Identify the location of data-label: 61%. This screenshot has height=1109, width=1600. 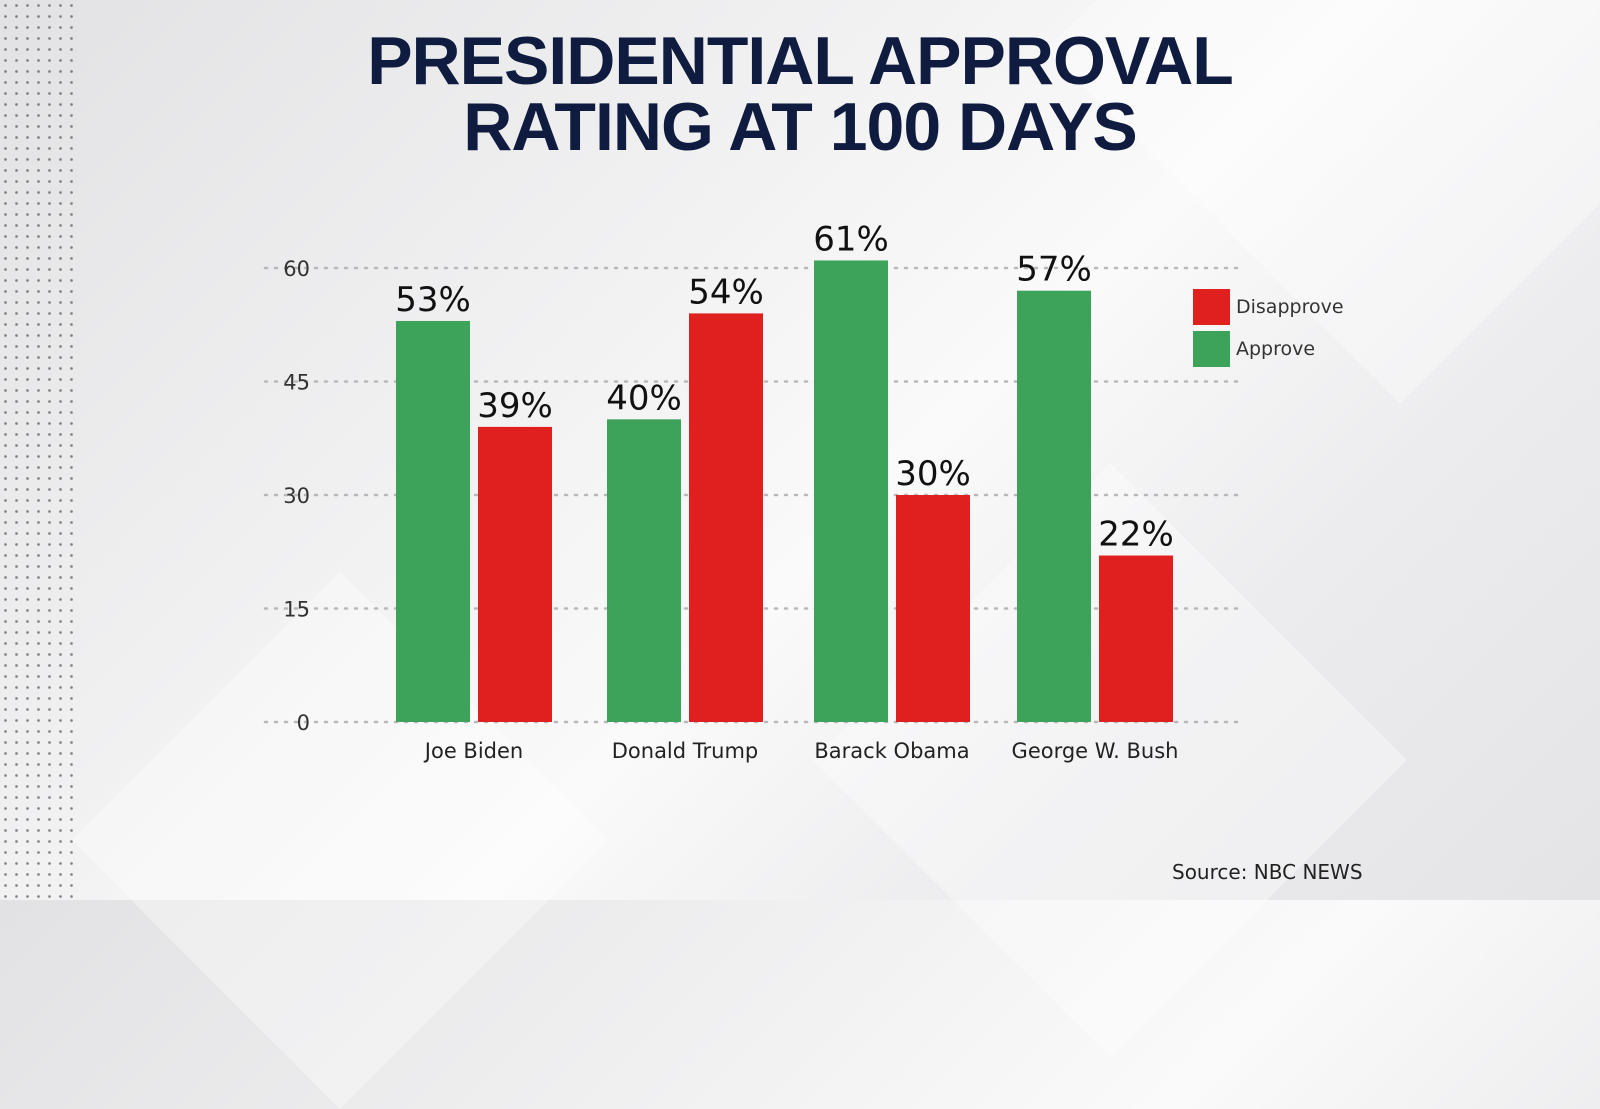
(851, 239).